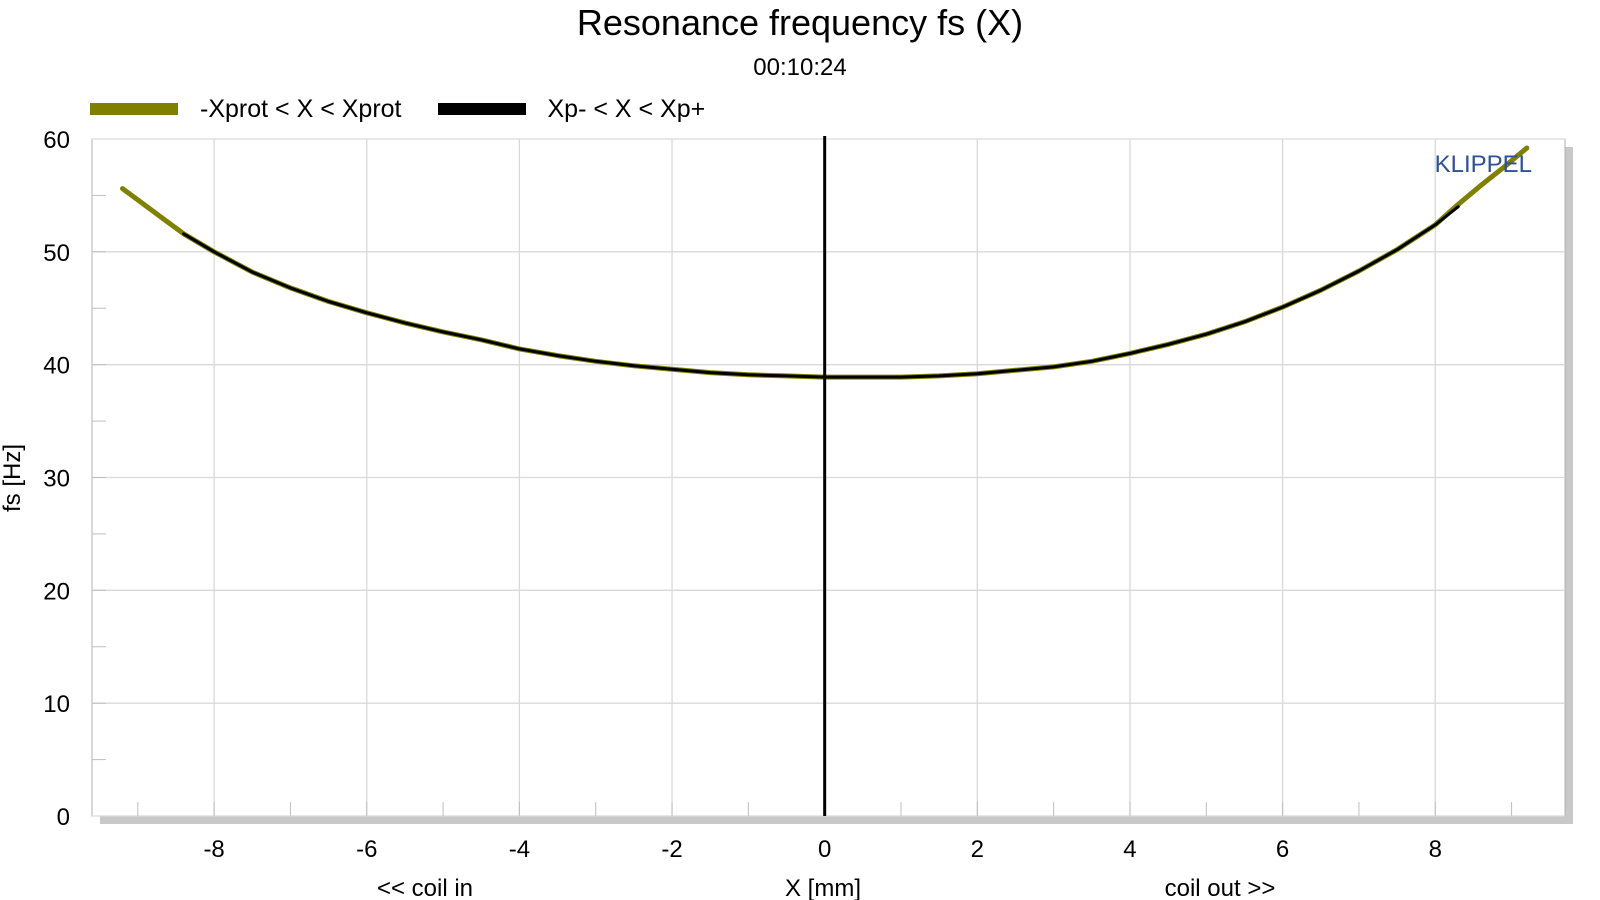 The image size is (1600, 900). What do you see at coordinates (63, 817) in the screenshot?
I see `y-tick-label: 0` at bounding box center [63, 817].